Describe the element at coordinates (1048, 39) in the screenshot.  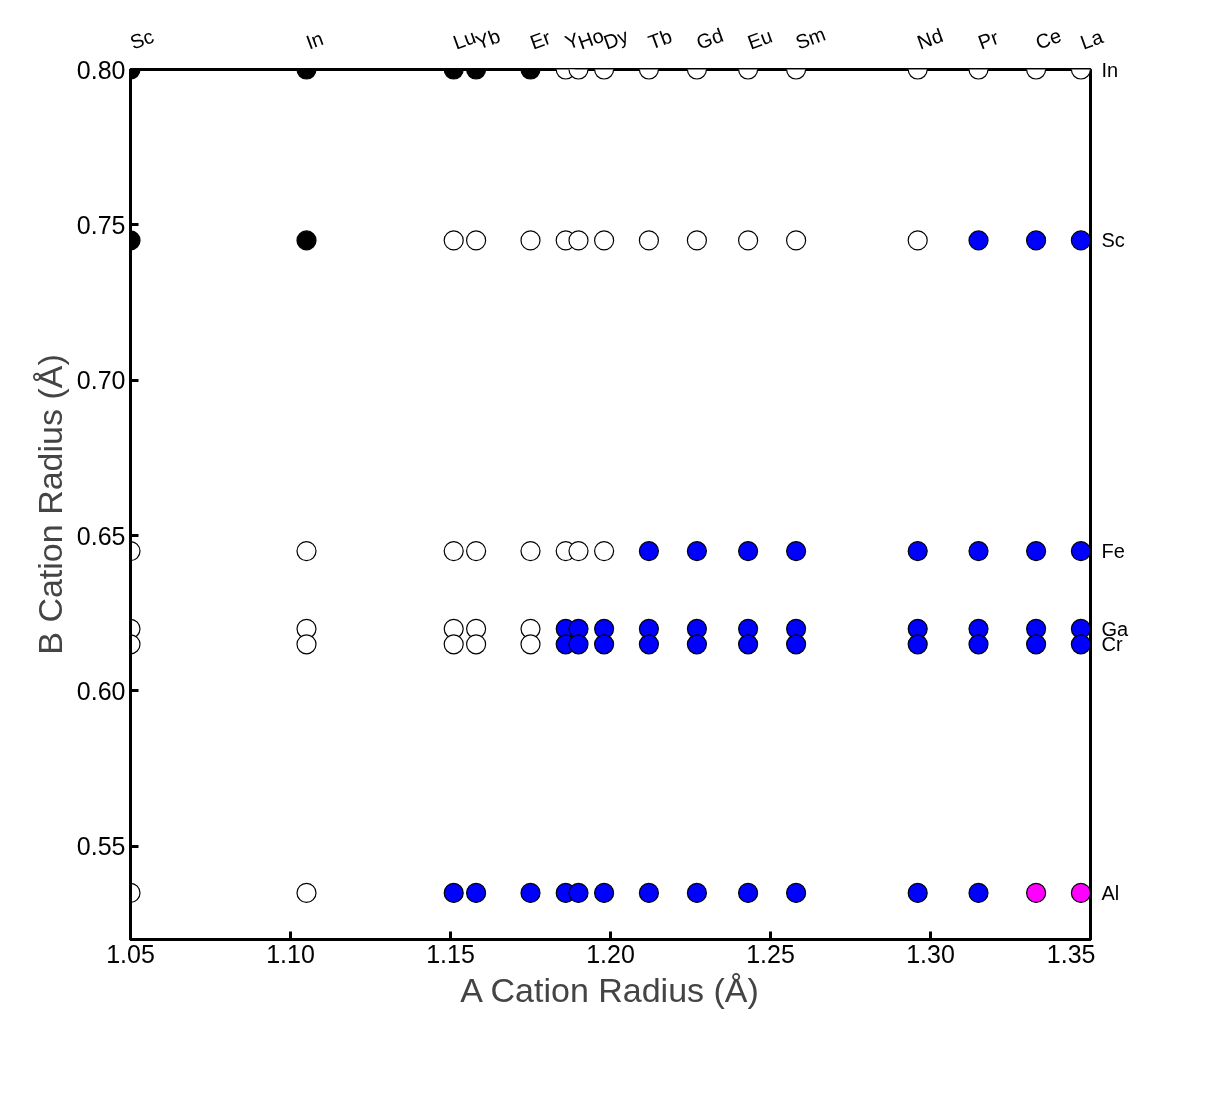
I see `annotation: Ce` at that location.